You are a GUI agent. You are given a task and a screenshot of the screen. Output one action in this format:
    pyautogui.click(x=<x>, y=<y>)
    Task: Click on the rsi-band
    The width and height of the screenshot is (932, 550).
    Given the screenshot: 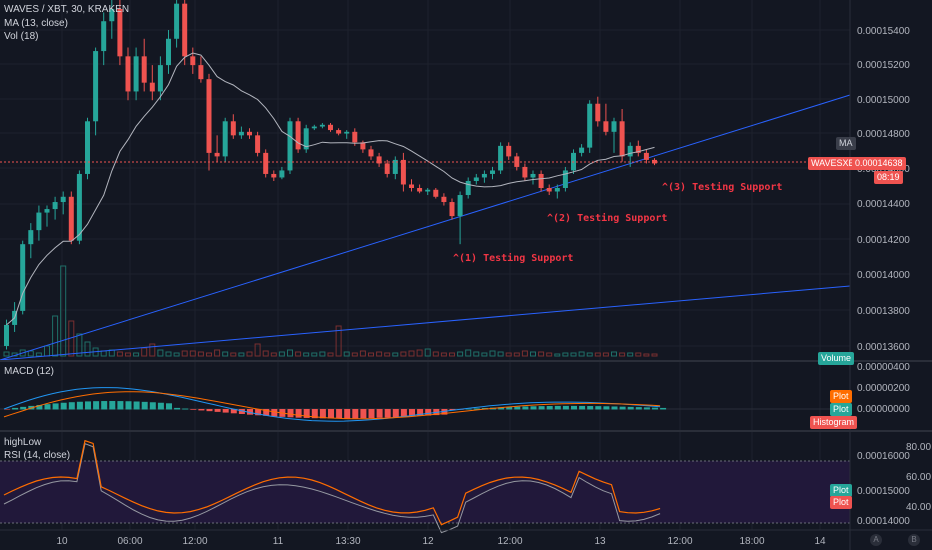 What is the action you would take?
    pyautogui.click(x=425, y=492)
    